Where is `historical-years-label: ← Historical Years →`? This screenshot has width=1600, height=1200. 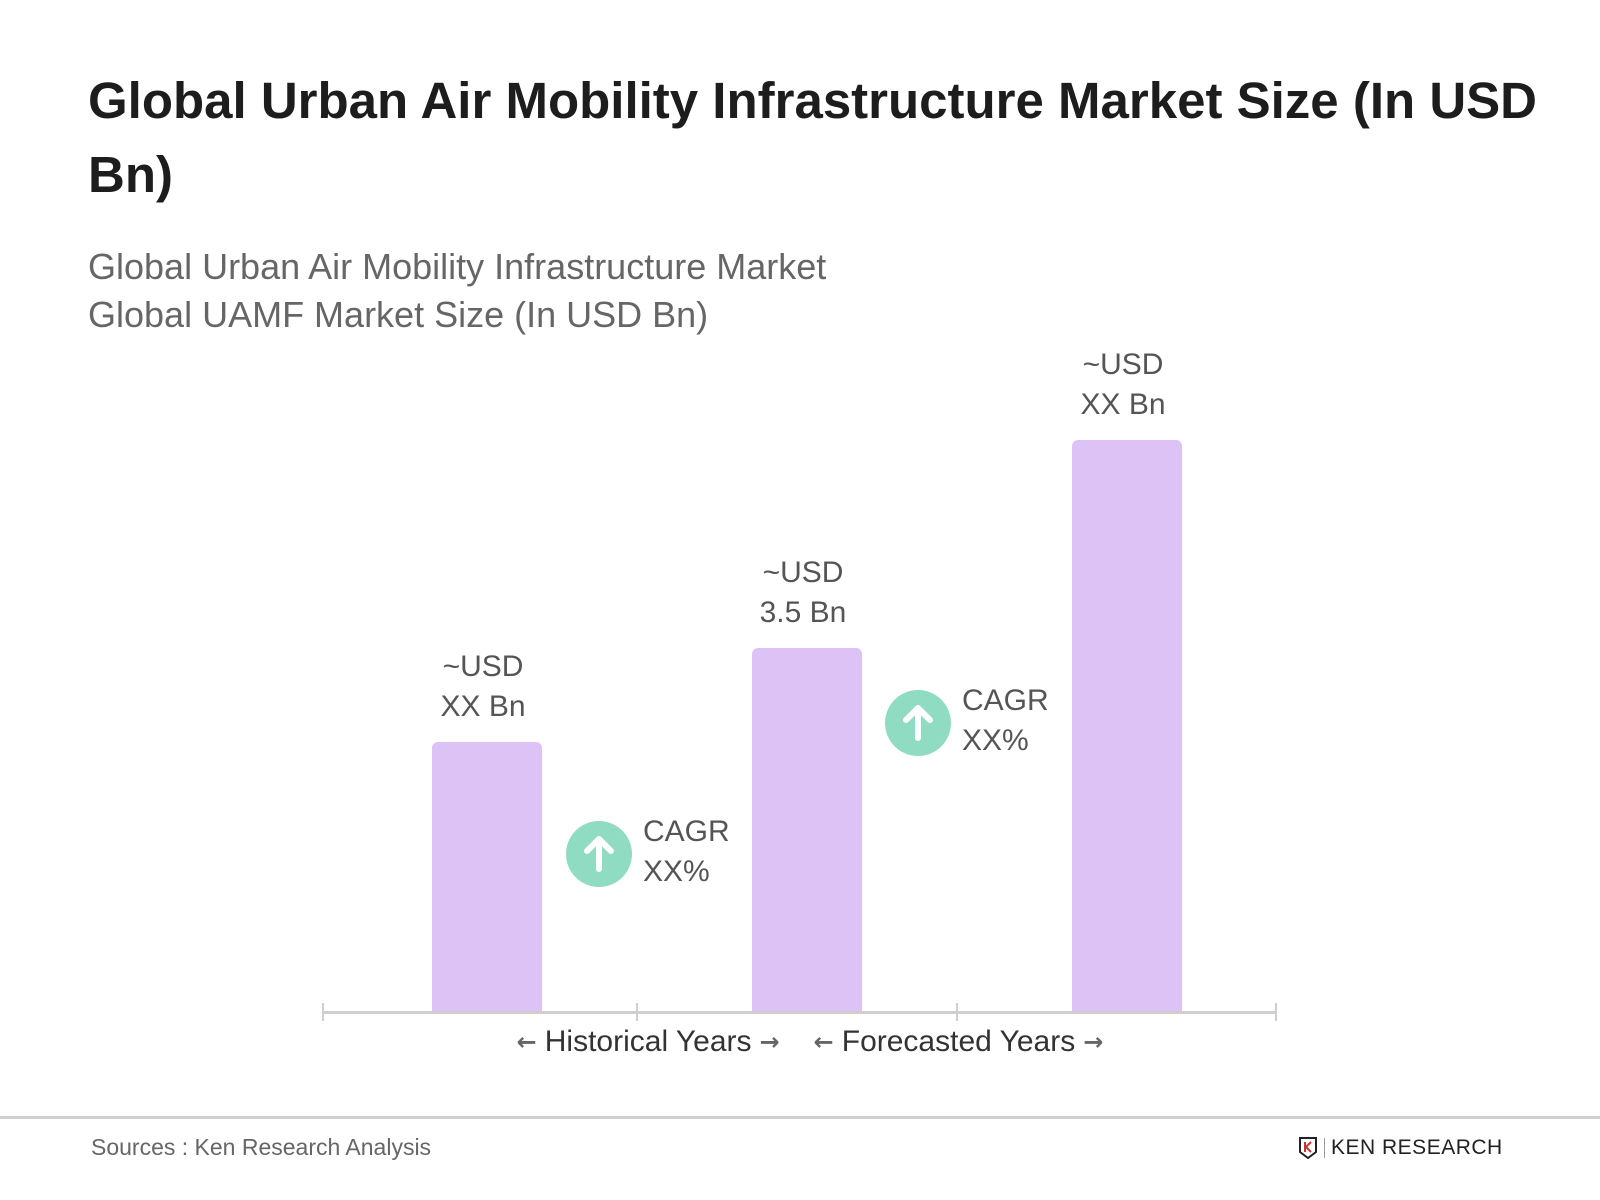
historical-years-label: ← Historical Years → is located at coordinates (648, 1041).